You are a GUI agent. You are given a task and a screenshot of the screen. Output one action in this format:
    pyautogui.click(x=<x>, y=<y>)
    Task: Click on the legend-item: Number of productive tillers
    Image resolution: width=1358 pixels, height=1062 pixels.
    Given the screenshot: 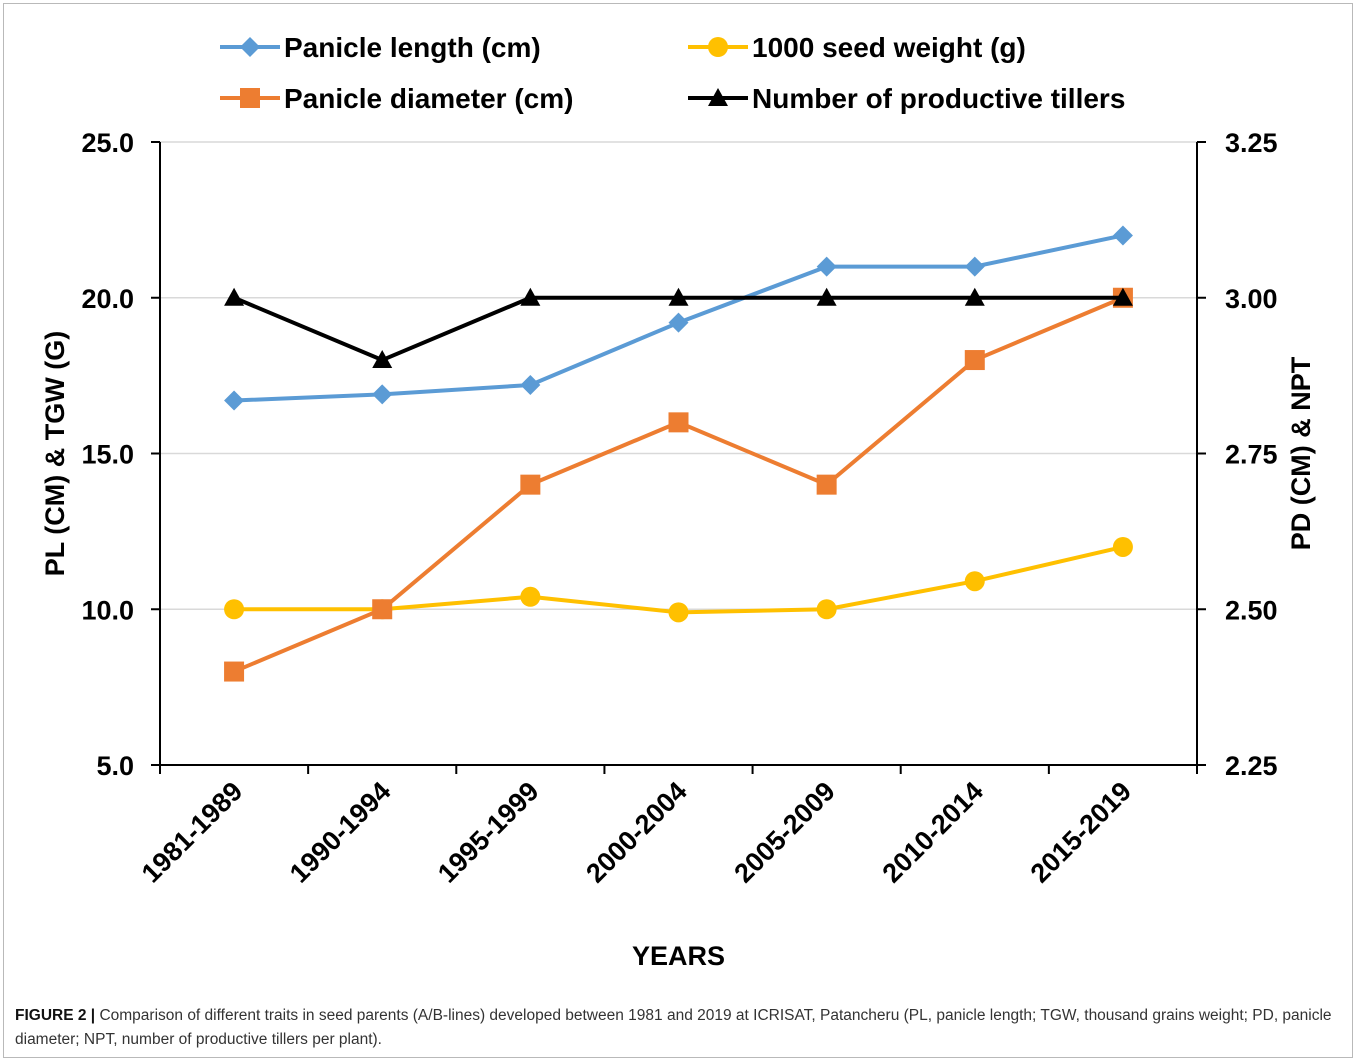 What is the action you would take?
    pyautogui.click(x=906, y=98)
    